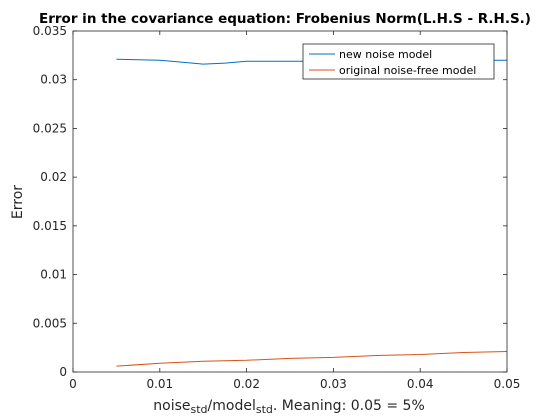 The image size is (560, 420). Describe the element at coordinates (312, 359) in the screenshot. I see `series-line-original-noise-free-model` at that location.